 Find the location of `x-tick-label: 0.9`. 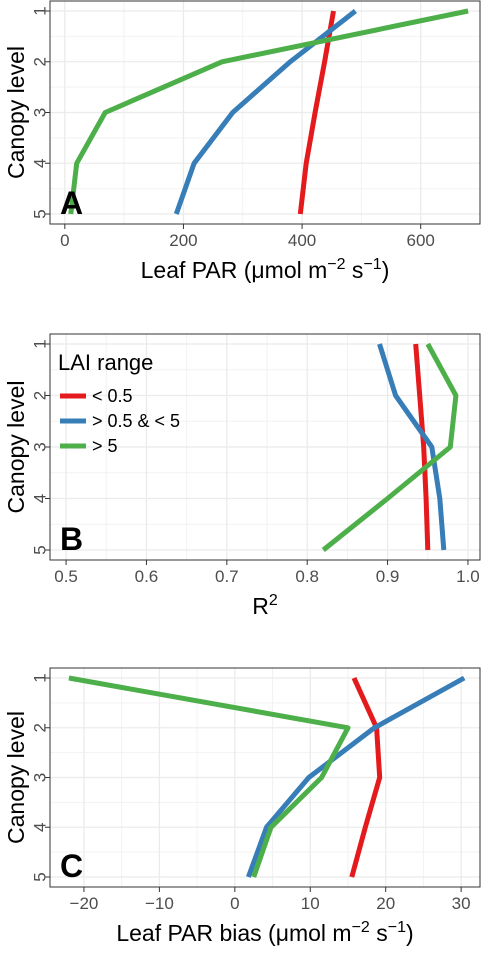

x-tick-label: 0.9 is located at coordinates (388, 576).